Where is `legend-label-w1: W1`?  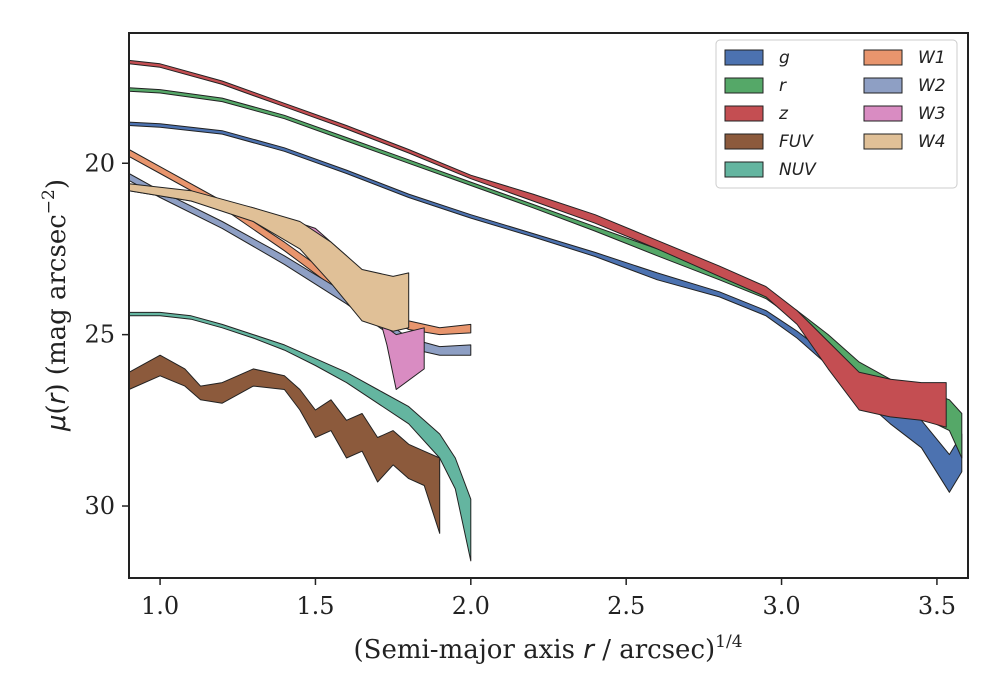
legend-label-w1: W1 is located at coordinates (932, 58).